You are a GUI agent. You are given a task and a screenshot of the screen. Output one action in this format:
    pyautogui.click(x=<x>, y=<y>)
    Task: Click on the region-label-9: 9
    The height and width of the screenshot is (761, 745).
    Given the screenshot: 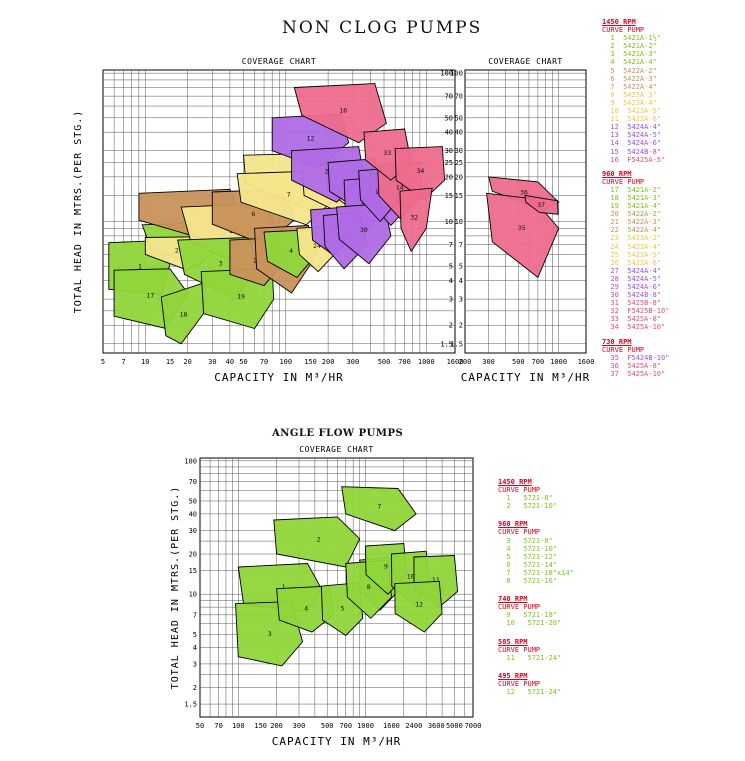 What is the action you would take?
    pyautogui.click(x=386, y=567)
    